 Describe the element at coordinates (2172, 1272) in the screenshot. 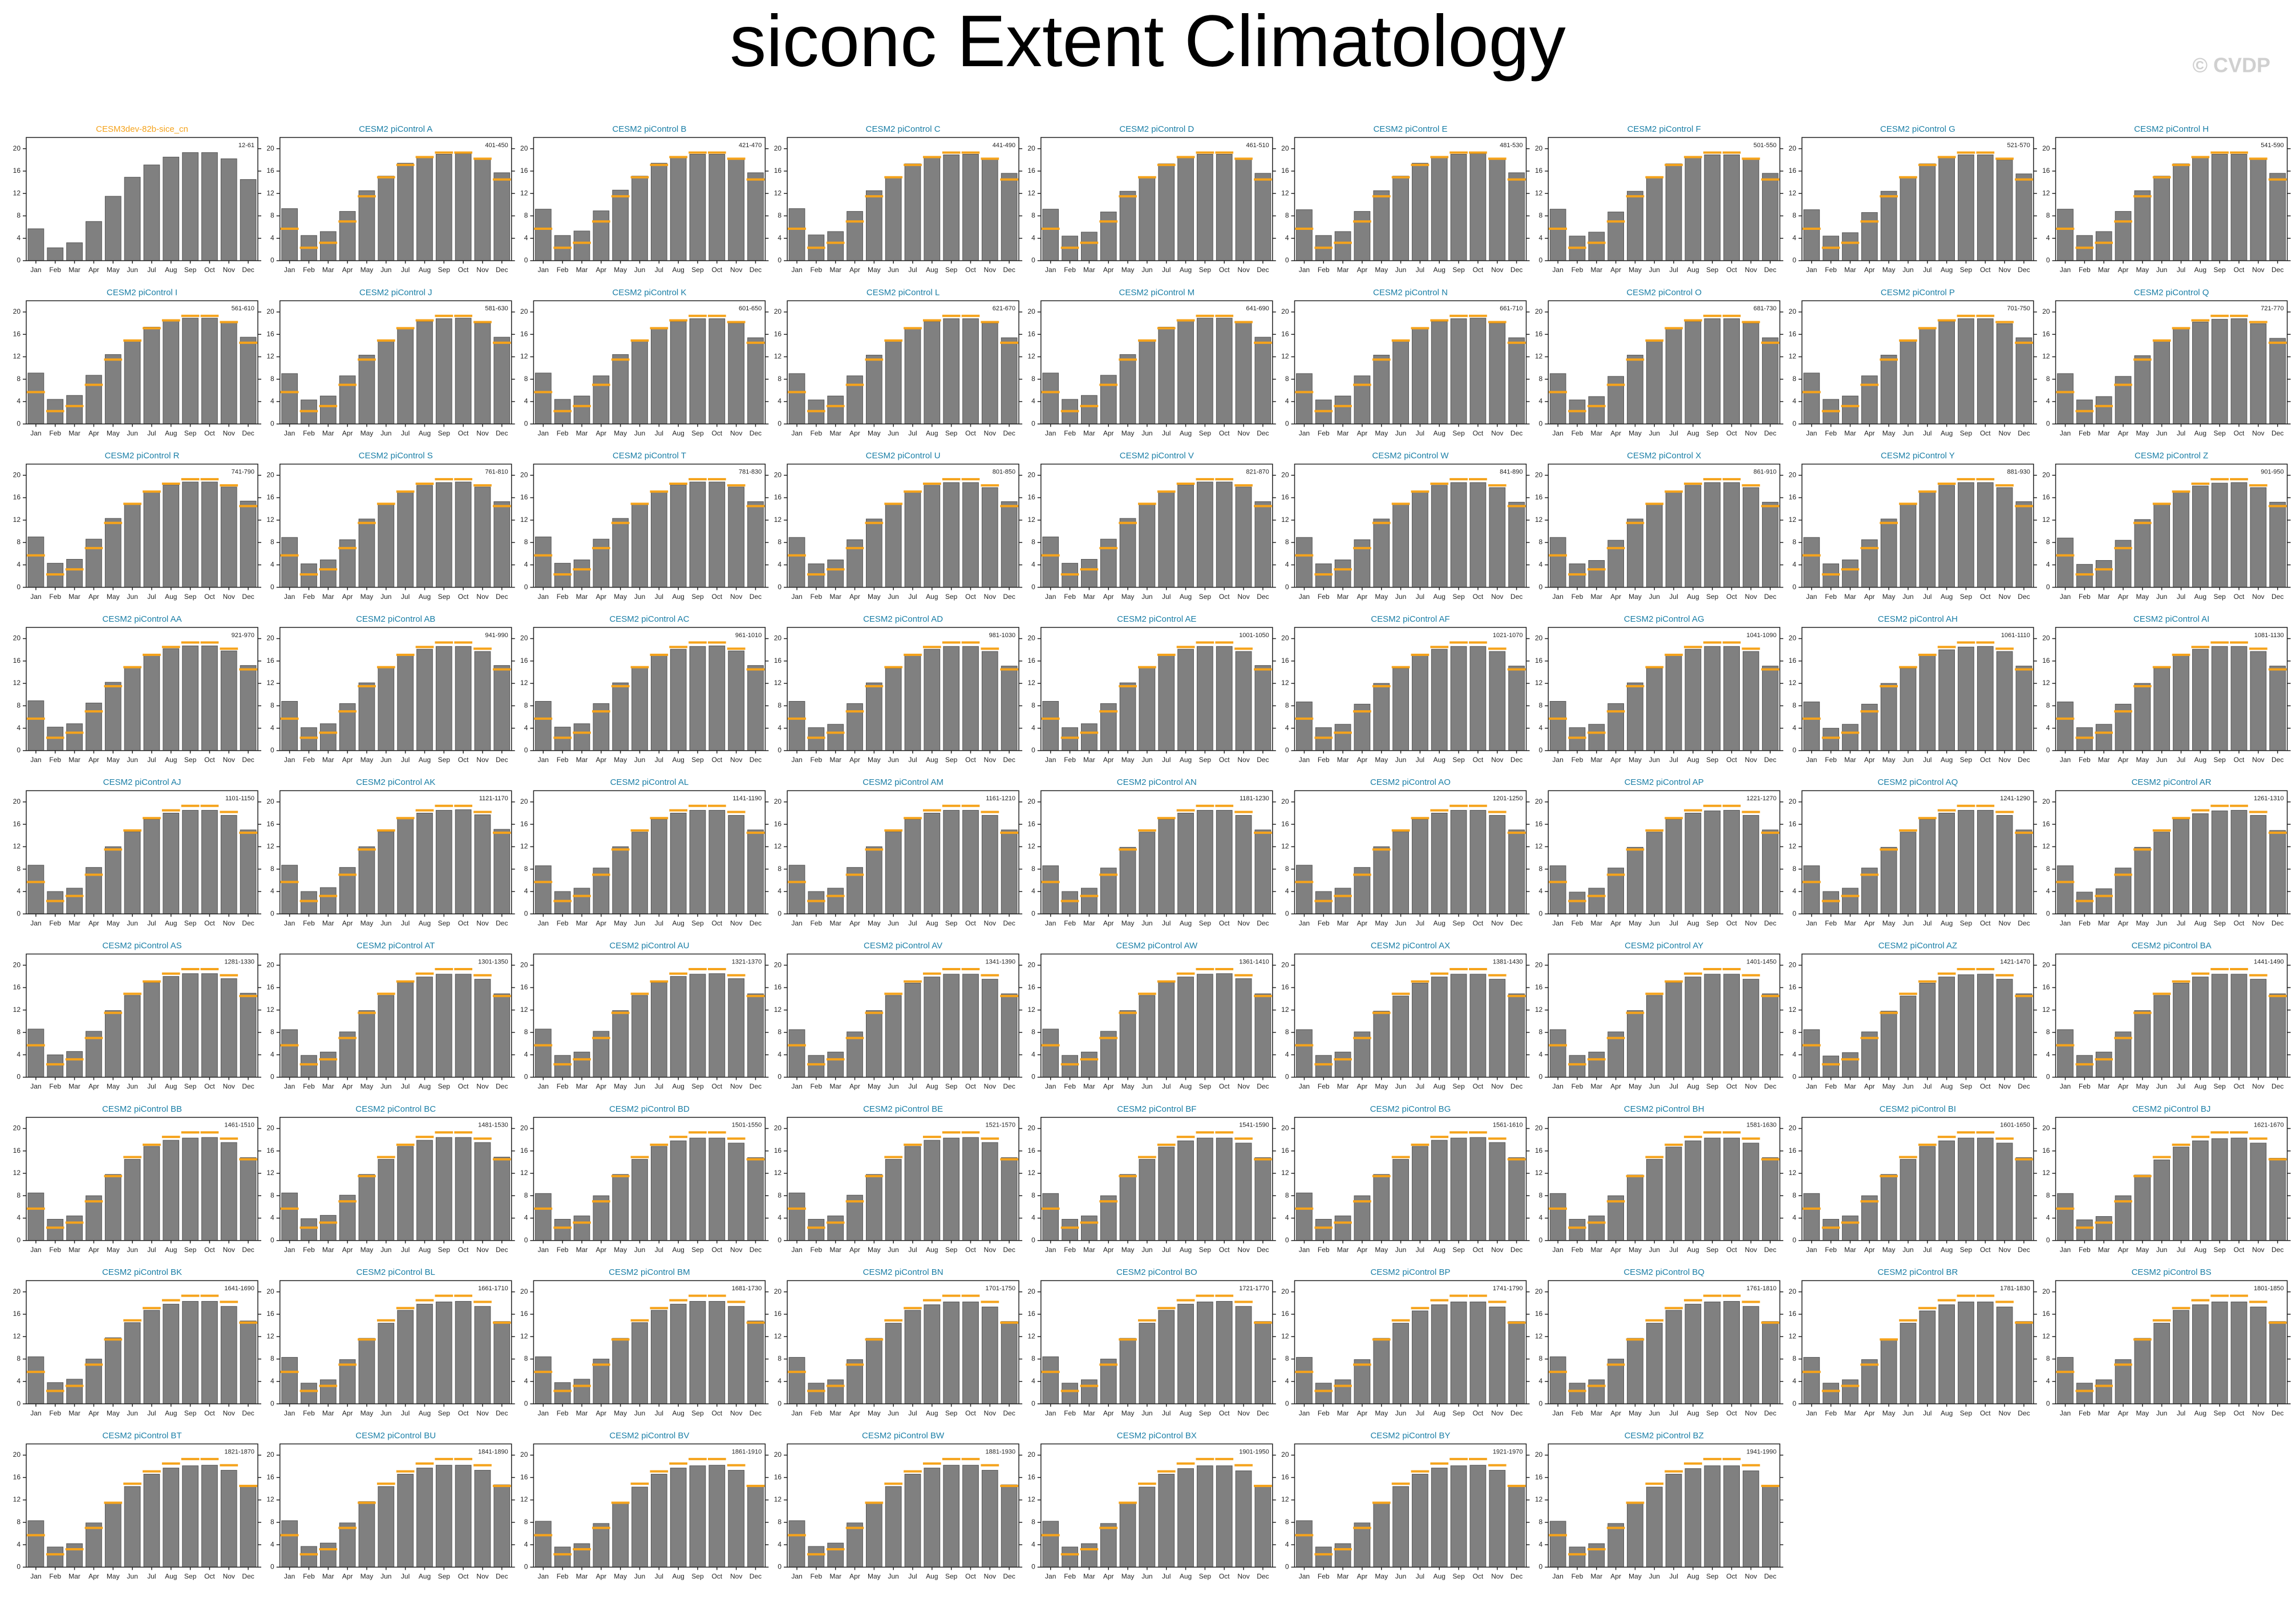

I see `panel-title: CESM2 piControl BS` at that location.